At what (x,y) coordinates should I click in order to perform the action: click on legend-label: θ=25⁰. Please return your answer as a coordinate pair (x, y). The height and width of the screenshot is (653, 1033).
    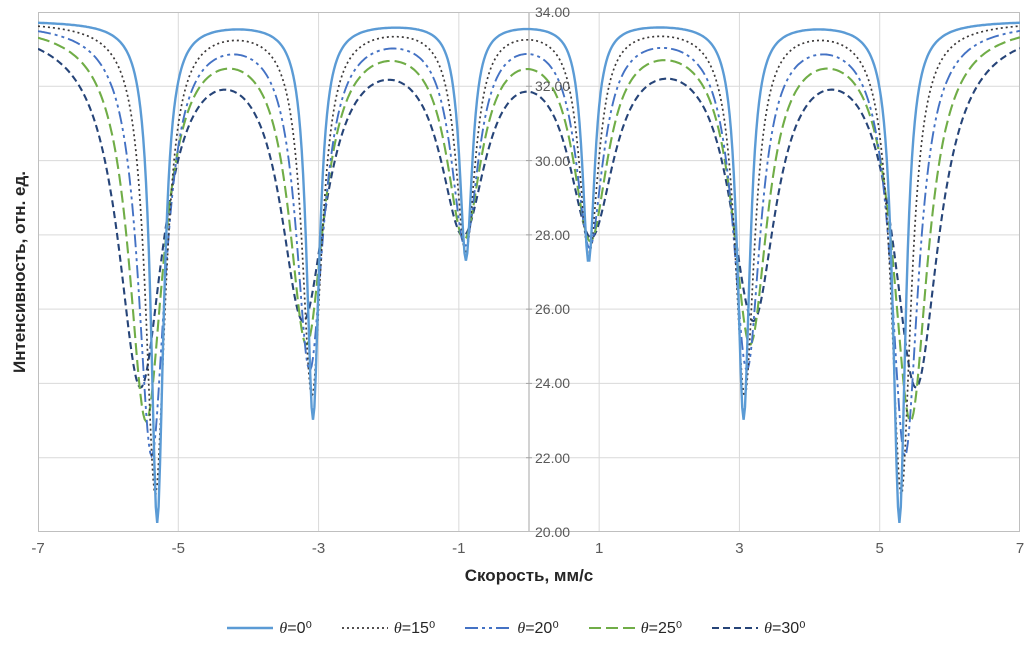
    Looking at the image, I should click on (661, 628).